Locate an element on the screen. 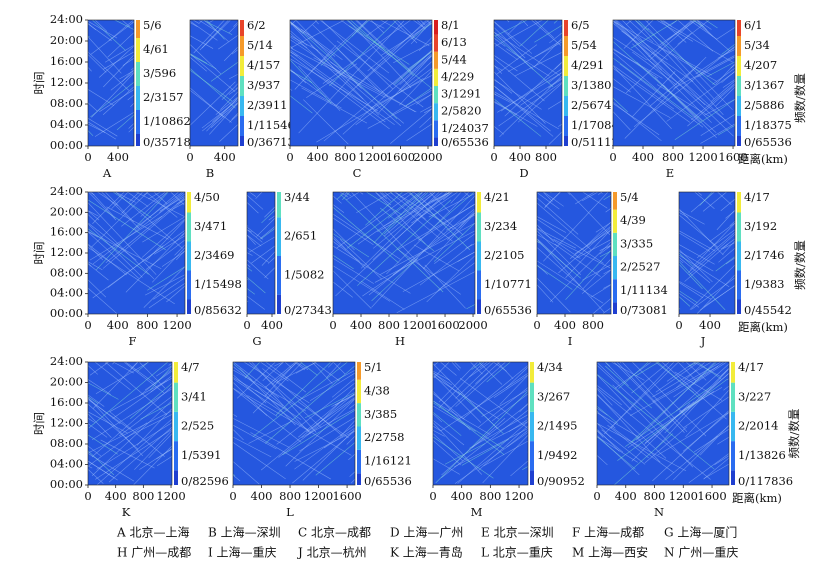 The width and height of the screenshot is (817, 573). x-tick-label: 1200 is located at coordinates (416, 325).